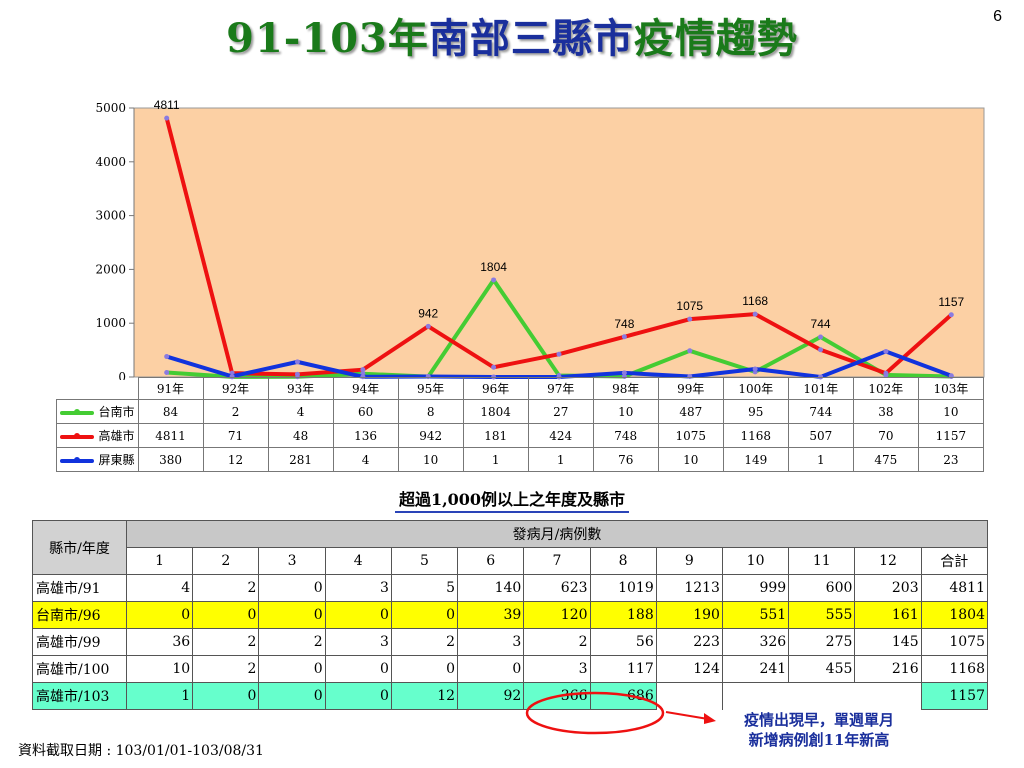 Image resolution: width=1024 pixels, height=768 pixels. I want to click on y-tick-label: 5000, so click(110, 108).